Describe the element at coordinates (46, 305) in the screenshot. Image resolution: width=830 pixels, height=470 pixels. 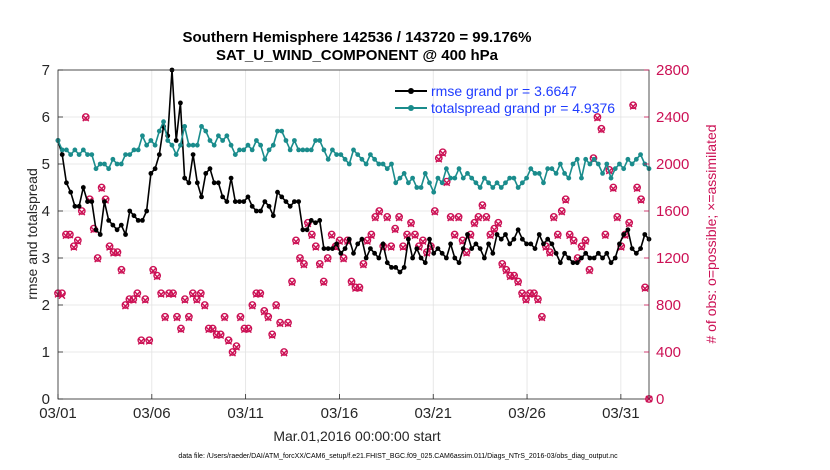
I see `y-tick-label: 2` at that location.